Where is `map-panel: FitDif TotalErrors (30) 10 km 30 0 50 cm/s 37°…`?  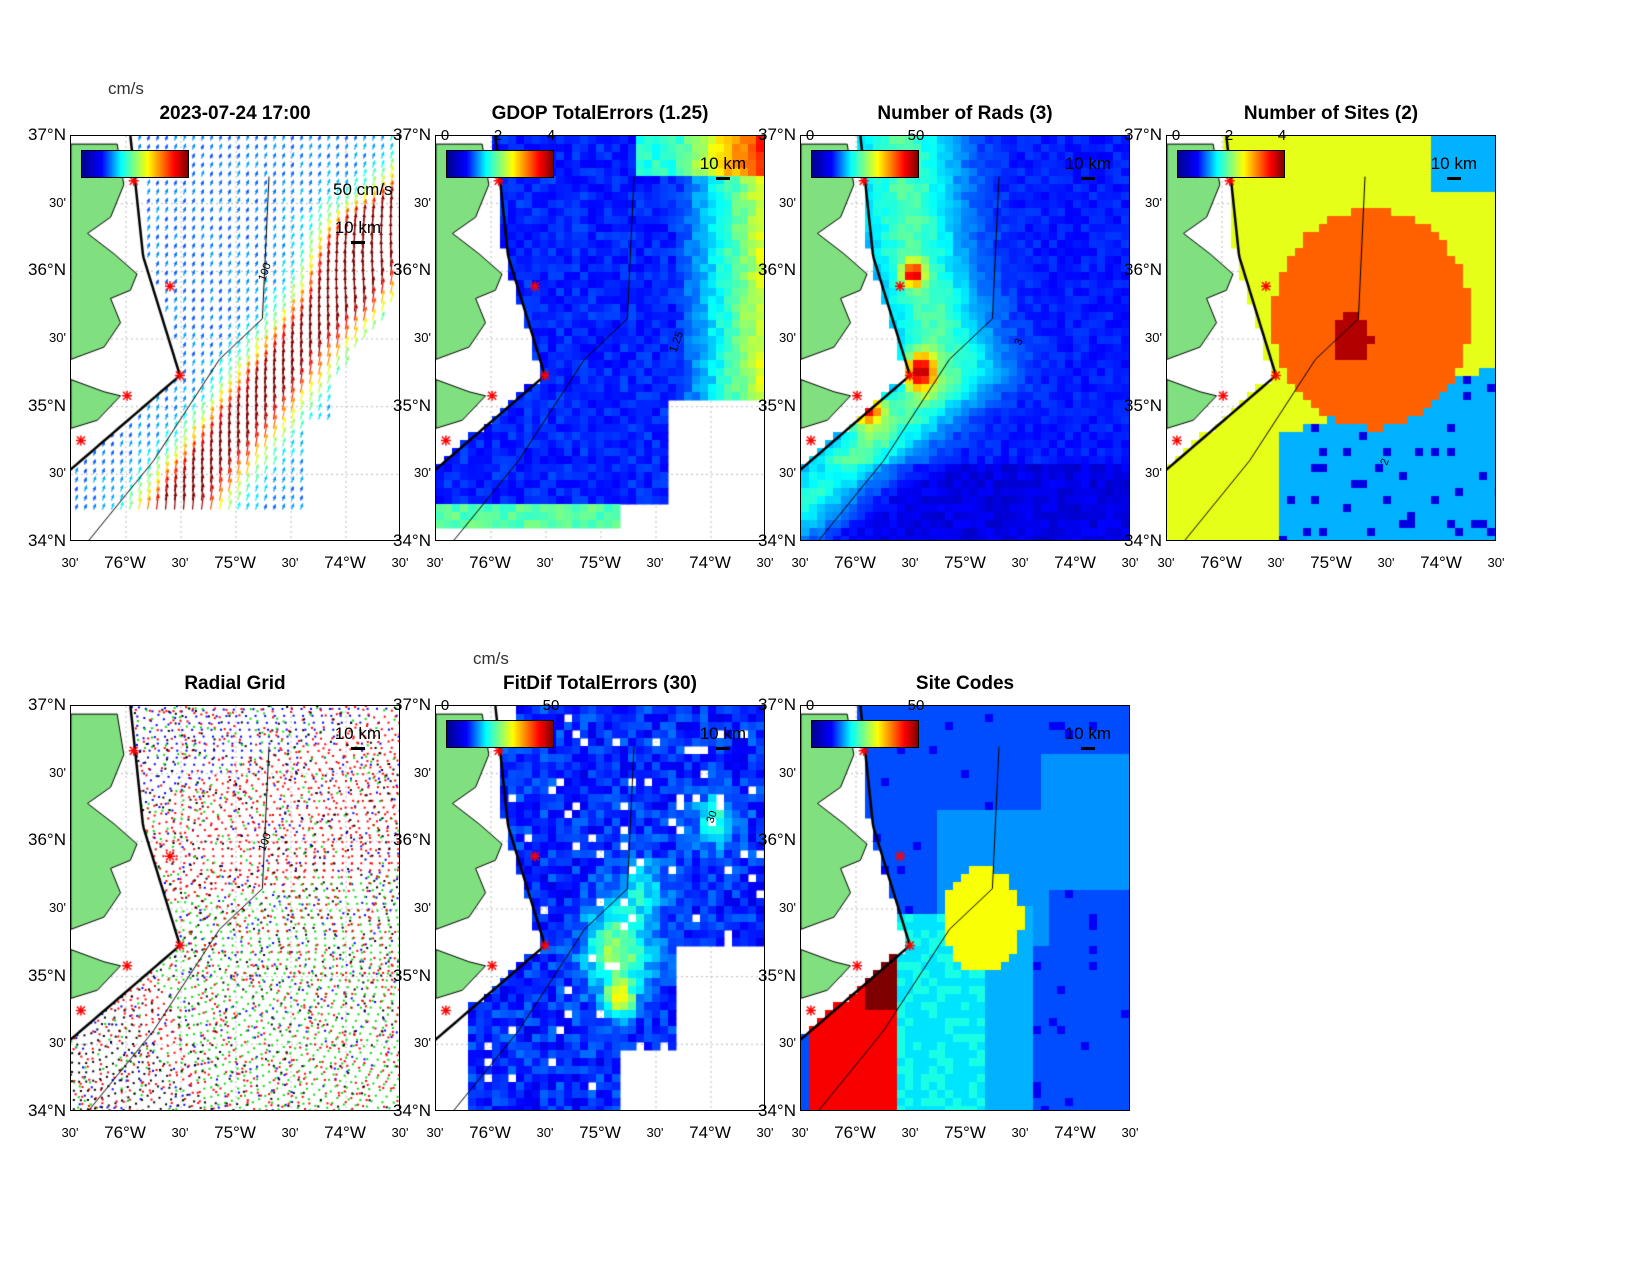
map-panel: FitDif TotalErrors (30) 10 km 30 0 50 cm/s 37°… is located at coordinates (583, 895).